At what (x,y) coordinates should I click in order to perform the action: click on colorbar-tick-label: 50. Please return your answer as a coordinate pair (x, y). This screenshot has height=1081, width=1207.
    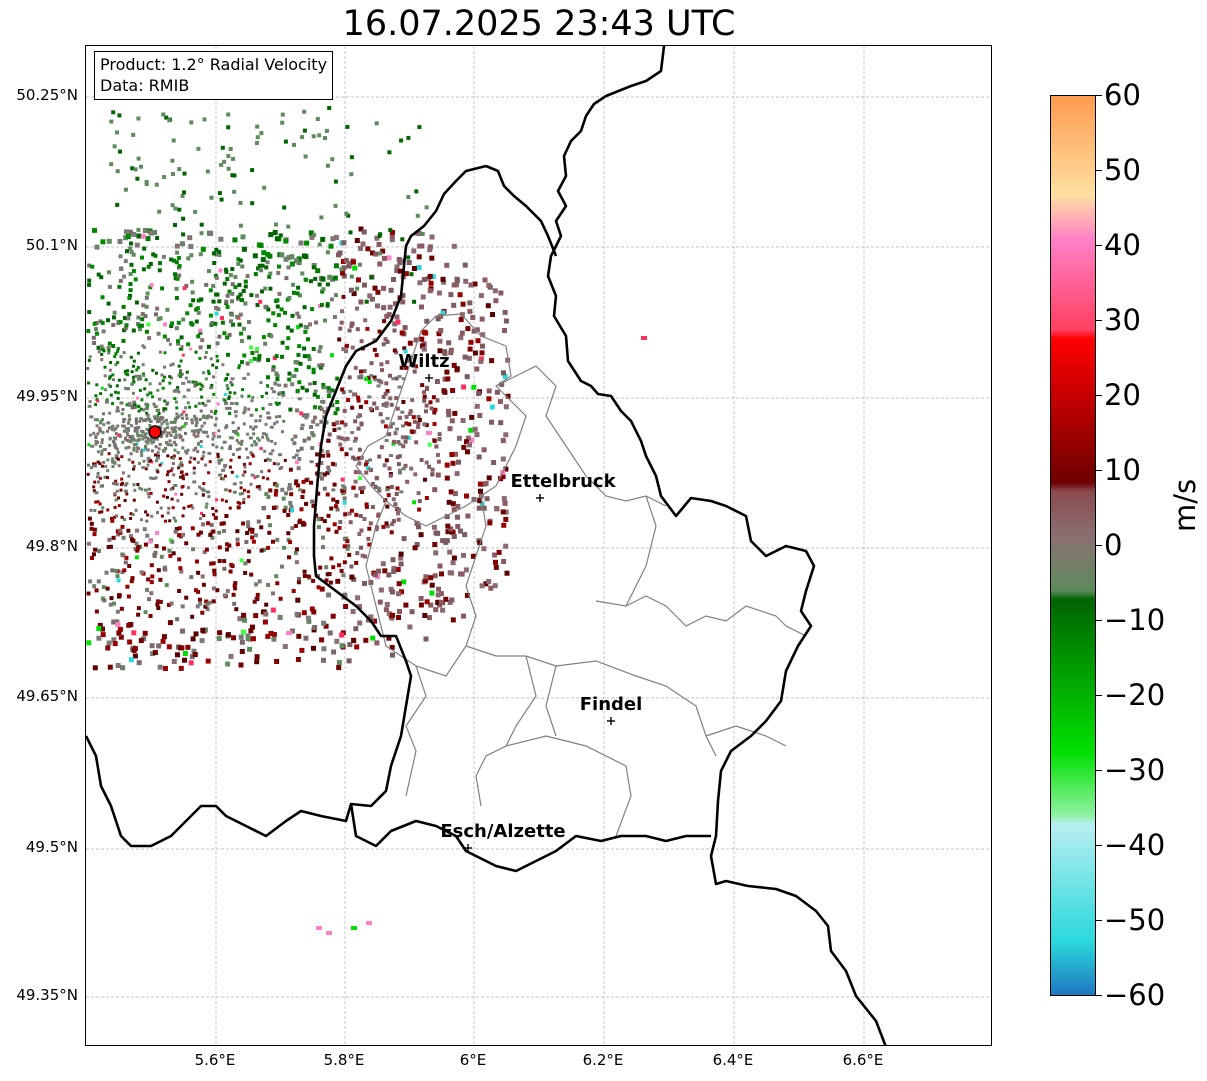
    Looking at the image, I should click on (1122, 170).